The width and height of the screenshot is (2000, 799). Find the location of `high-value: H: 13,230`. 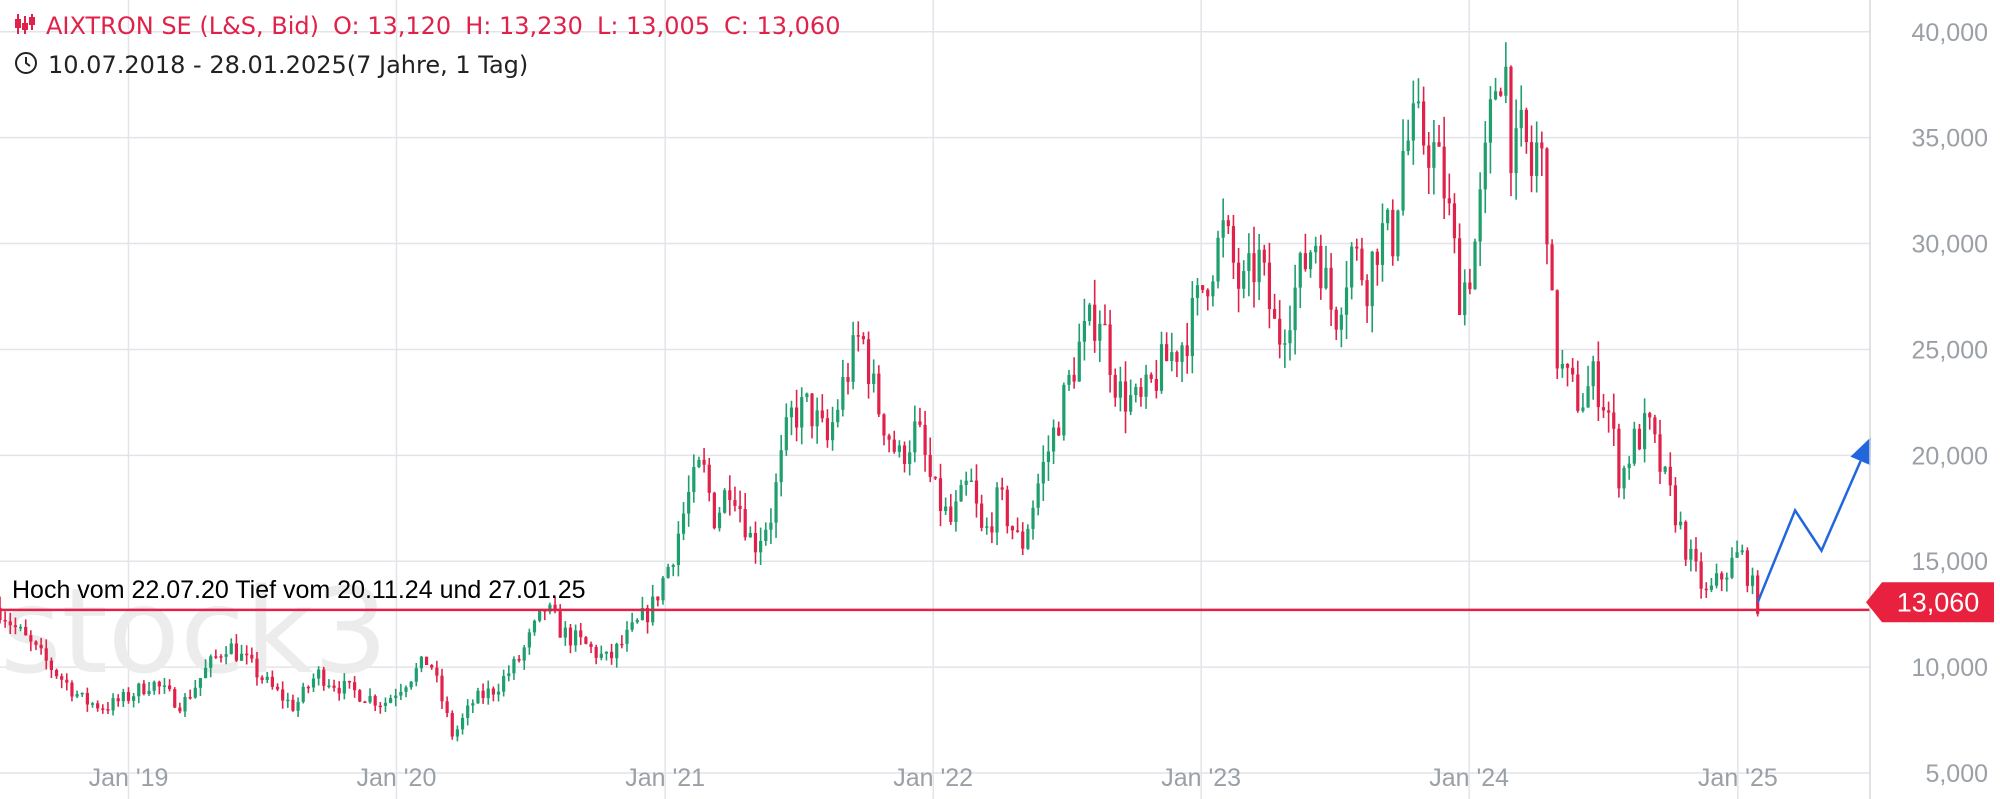

high-value: H: 13,230 is located at coordinates (524, 26).